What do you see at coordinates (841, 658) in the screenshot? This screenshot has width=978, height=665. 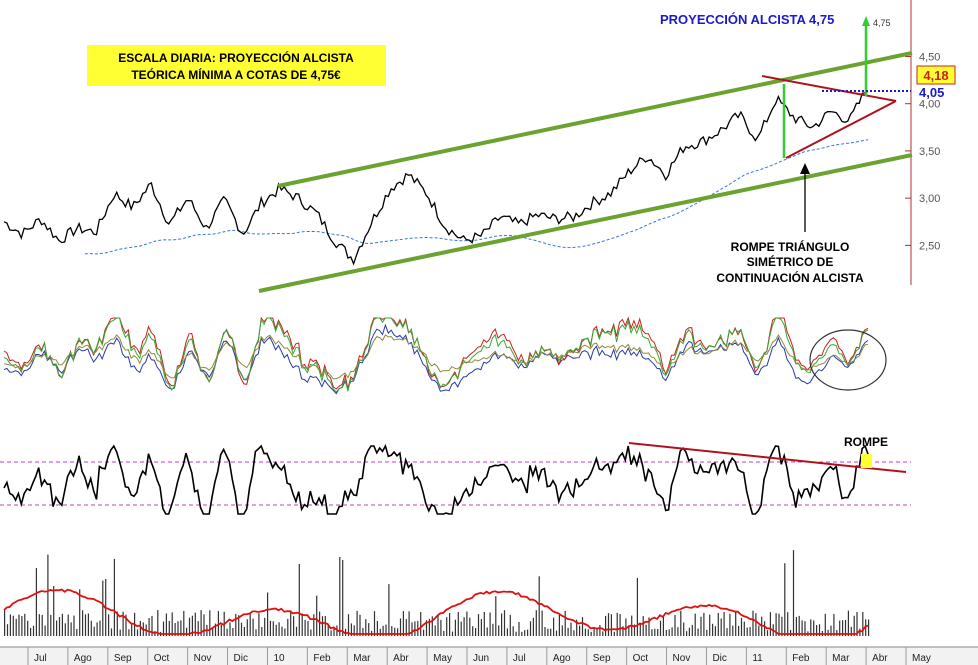 I see `month-label: Mar` at bounding box center [841, 658].